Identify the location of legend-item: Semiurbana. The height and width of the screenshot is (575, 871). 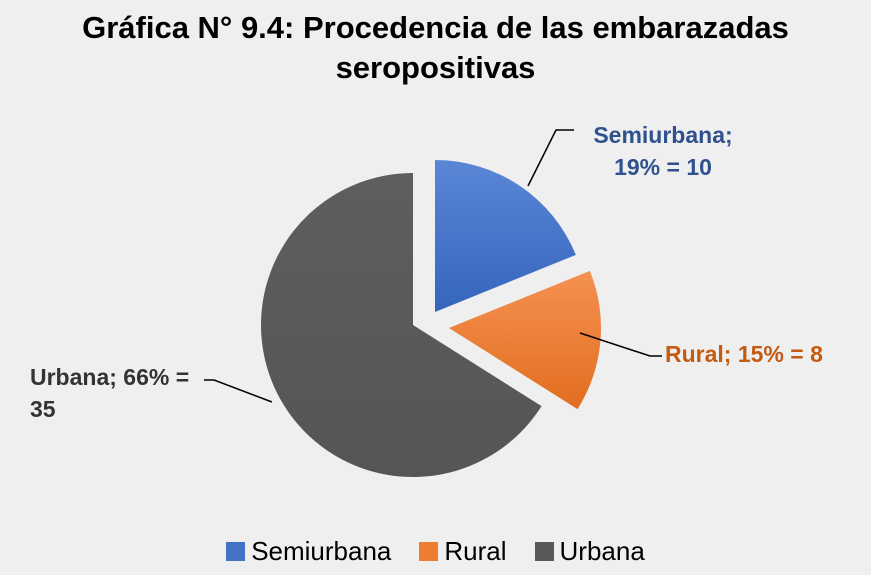
(308, 551).